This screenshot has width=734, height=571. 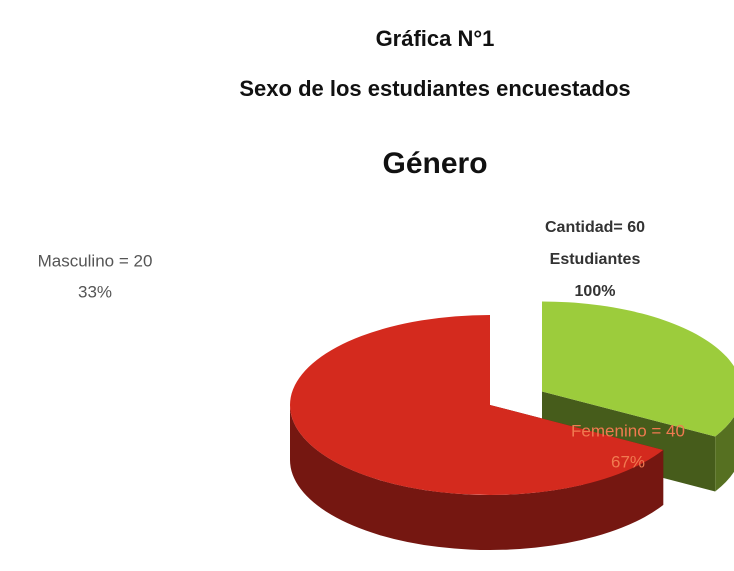 What do you see at coordinates (595, 259) in the screenshot?
I see `annotation: Estudiantes` at bounding box center [595, 259].